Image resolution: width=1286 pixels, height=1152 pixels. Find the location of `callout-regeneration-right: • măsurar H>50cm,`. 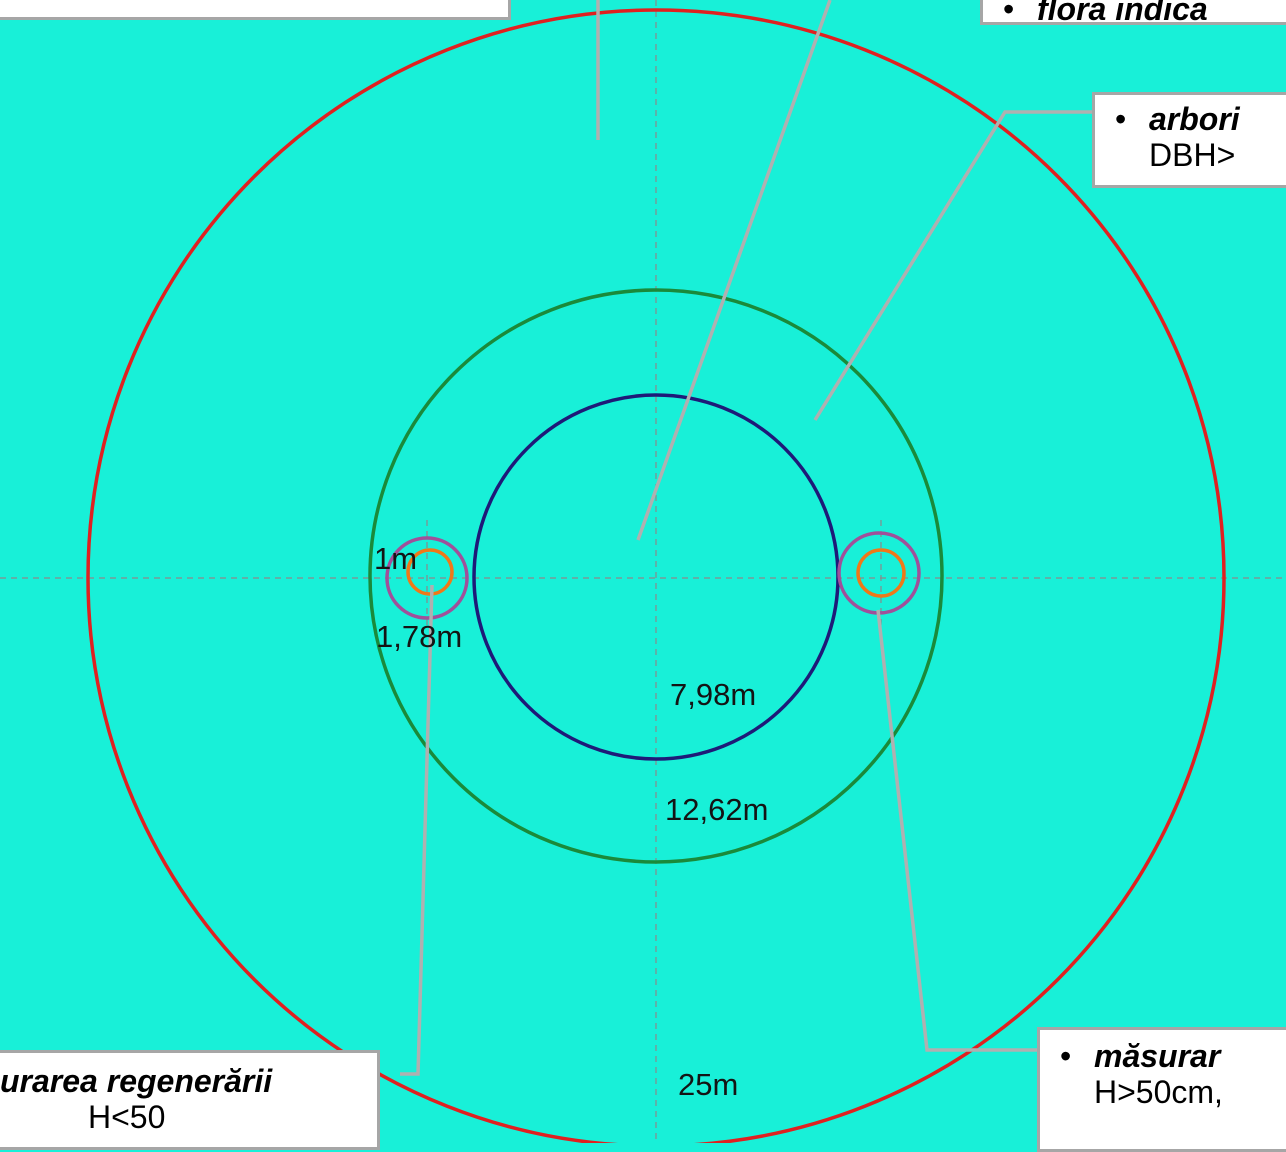

callout-regeneration-right: • măsurar H>50cm, is located at coordinates (1161, 1089).